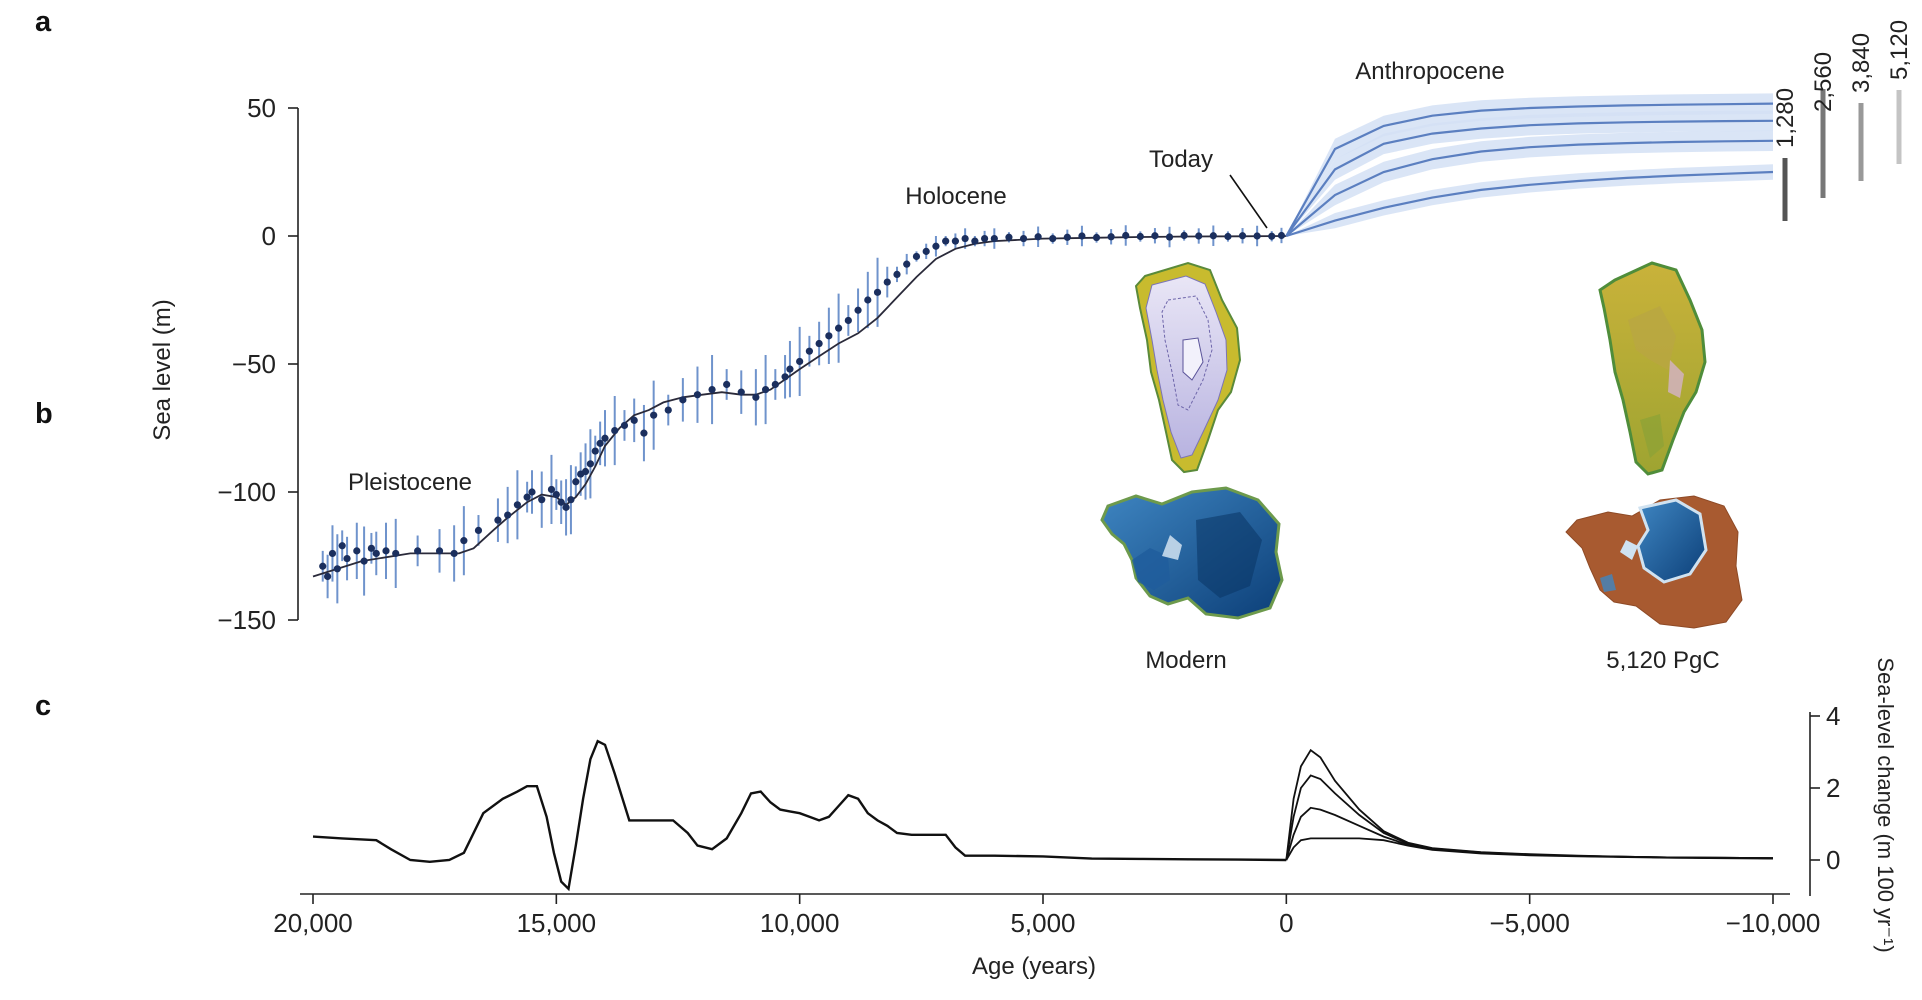  Describe the element at coordinates (1185, 660) in the screenshot. I see `map-label-modern: Modern` at that location.